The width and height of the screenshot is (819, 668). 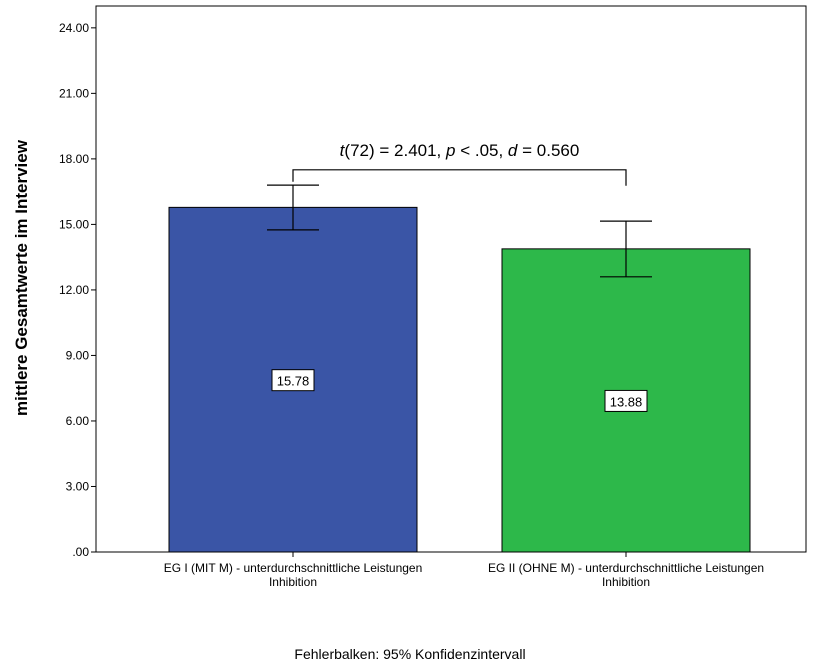 What do you see at coordinates (21, 277) in the screenshot?
I see `y-axis-label: mittlere Gesamtwerte im Interview` at bounding box center [21, 277].